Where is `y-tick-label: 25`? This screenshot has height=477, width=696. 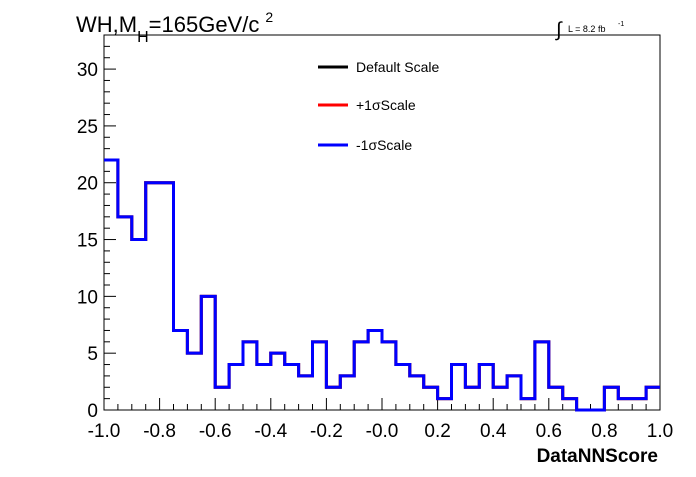
y-tick-label: 25 is located at coordinates (87, 127).